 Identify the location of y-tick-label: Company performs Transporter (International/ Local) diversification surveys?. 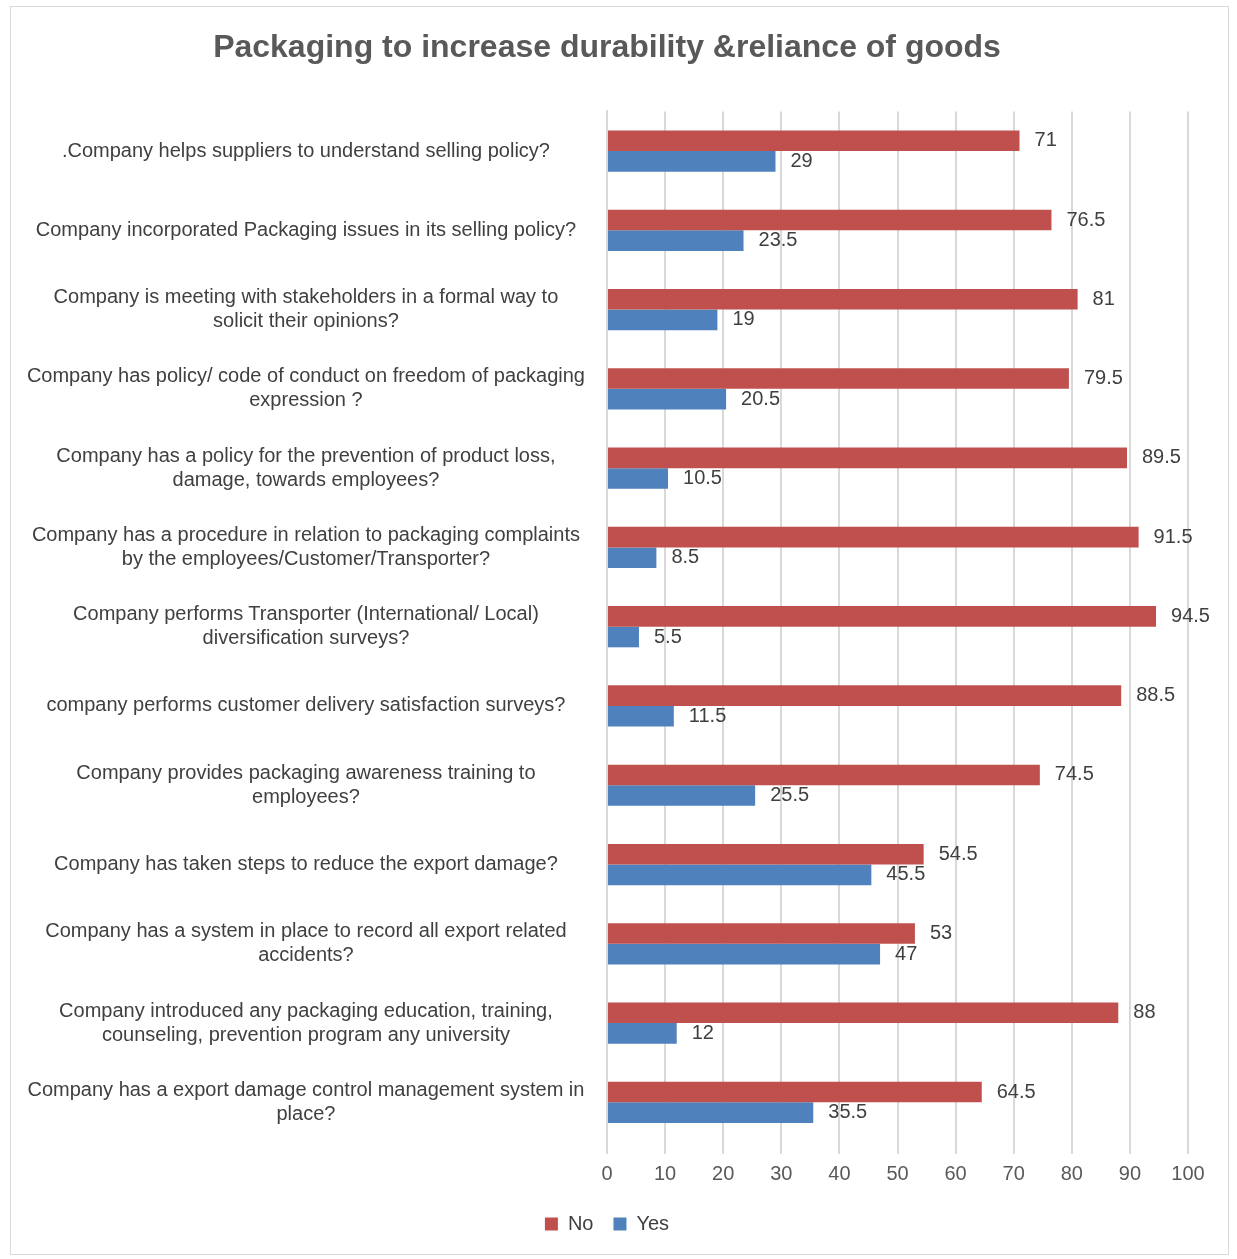
(306, 625).